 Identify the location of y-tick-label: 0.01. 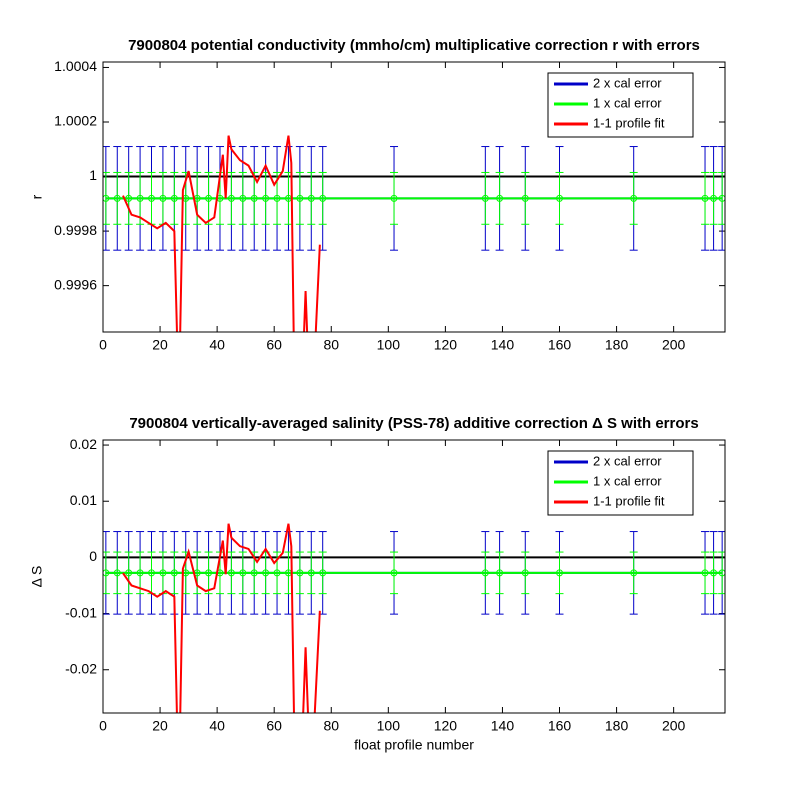
(83, 500).